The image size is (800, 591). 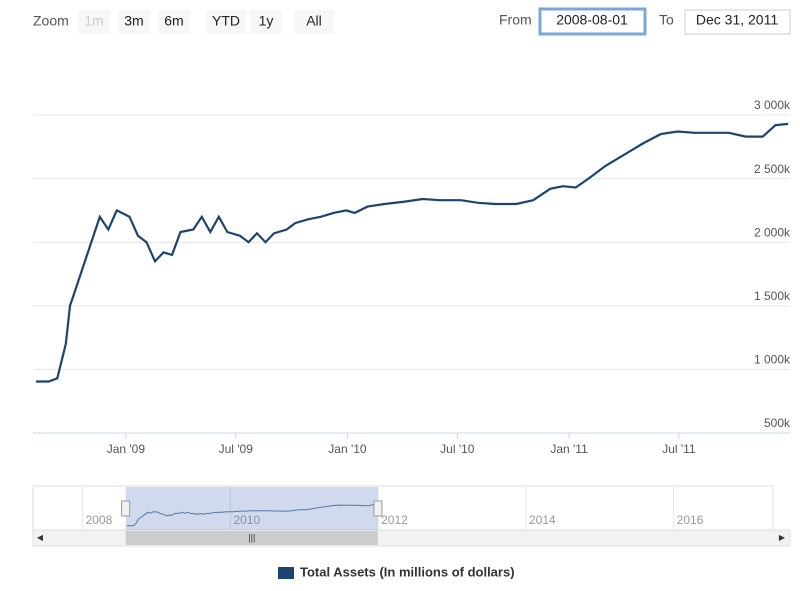 I want to click on from-label: From, so click(x=515, y=20).